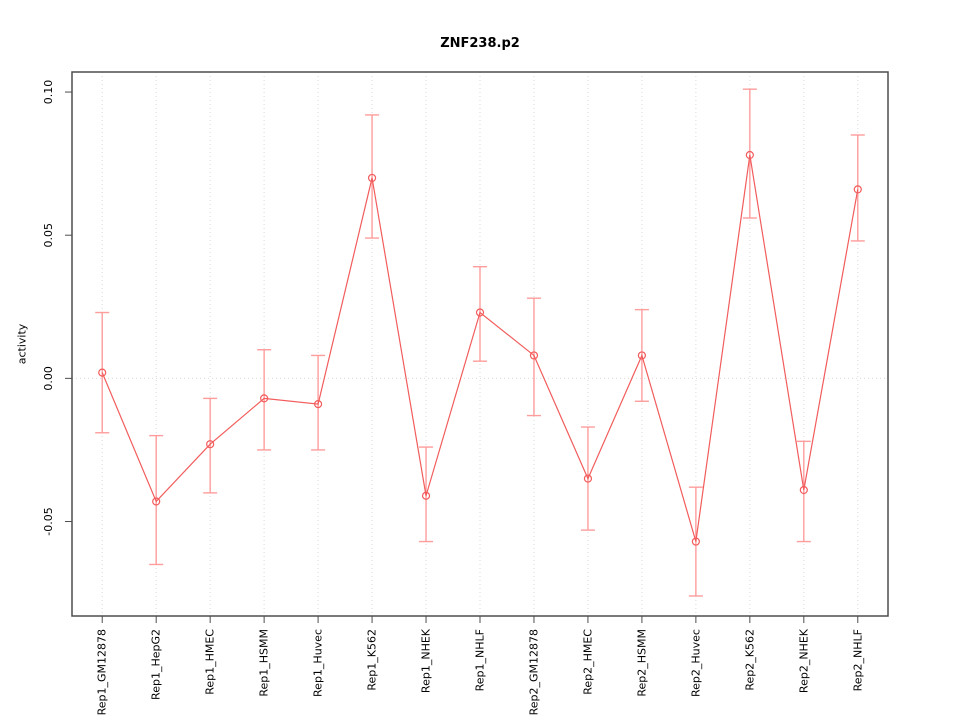  Describe the element at coordinates (102, 672) in the screenshot. I see `x-tick-label: Rep1_GM12878` at that location.